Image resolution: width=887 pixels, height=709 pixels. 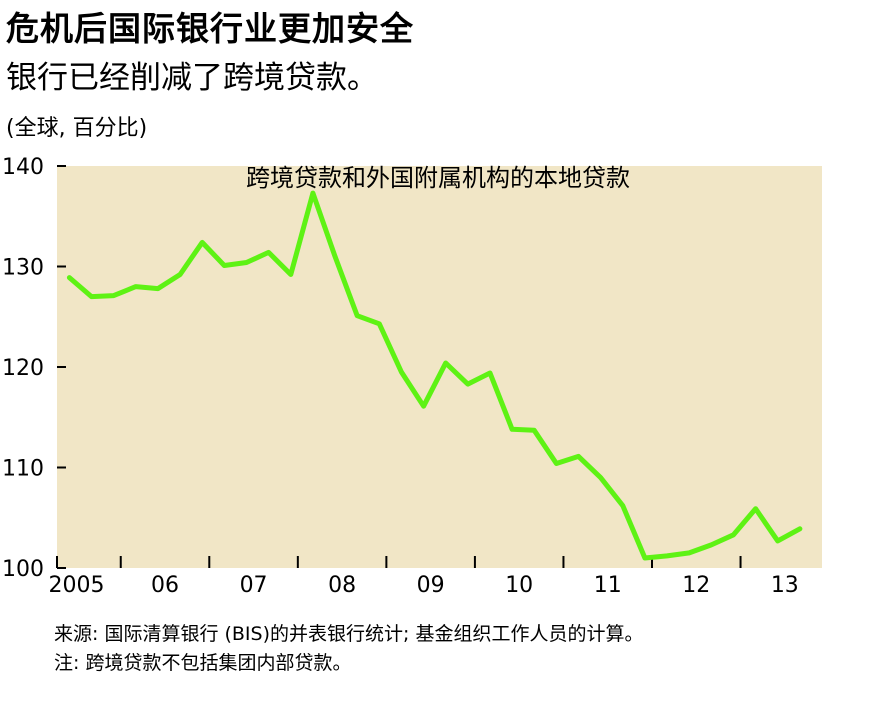 I want to click on chart-subtitle: 银行已经削减了跨境贷款。, so click(x=192, y=78).